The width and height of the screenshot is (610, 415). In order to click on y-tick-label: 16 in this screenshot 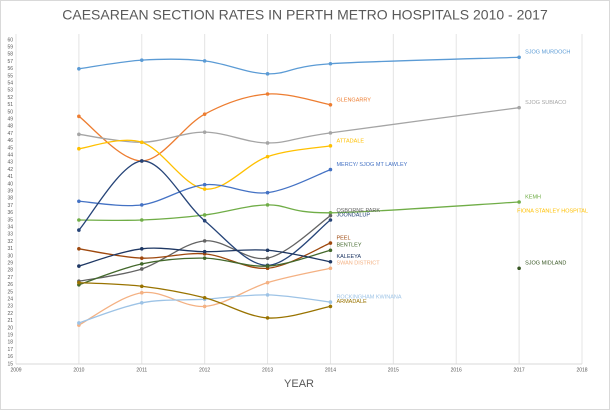, I will do `click(10, 357)`.